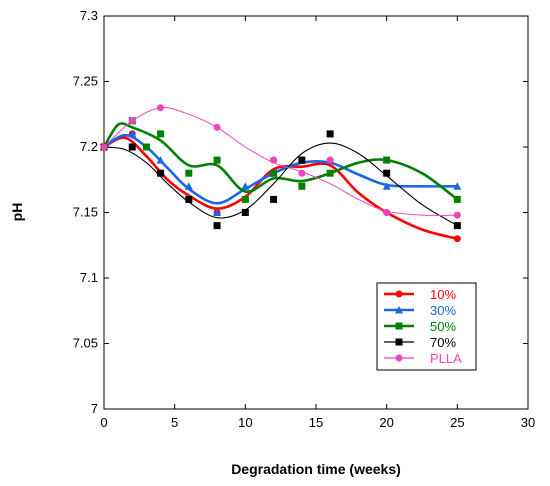 The image size is (550, 486). What do you see at coordinates (457, 422) in the screenshot?
I see `x-tick-label: 25` at bounding box center [457, 422].